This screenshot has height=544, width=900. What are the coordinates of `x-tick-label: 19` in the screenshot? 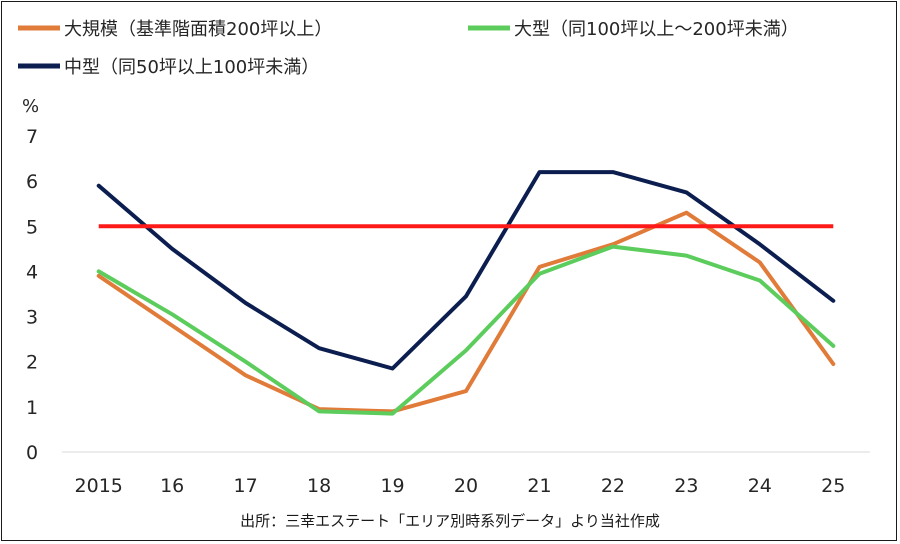 It's located at (392, 486).